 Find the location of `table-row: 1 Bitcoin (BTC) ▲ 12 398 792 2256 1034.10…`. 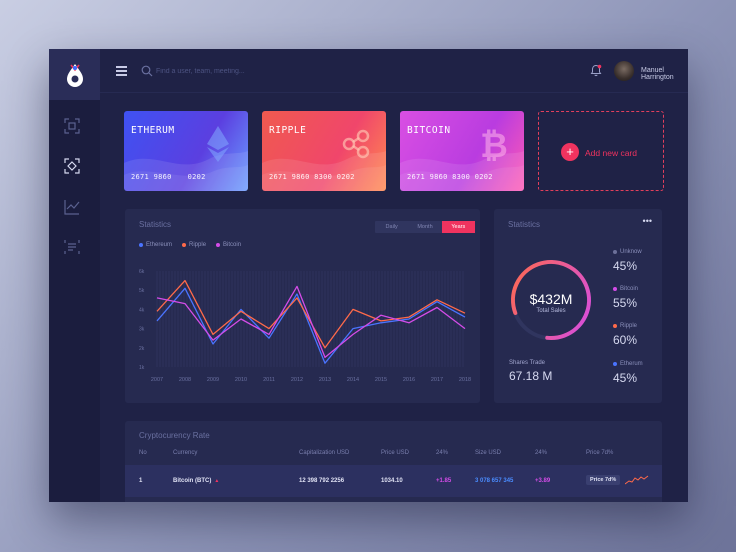

table-row: 1 Bitcoin (BTC) ▲ 12 398 792 2256 1034.10… is located at coordinates (393, 481).